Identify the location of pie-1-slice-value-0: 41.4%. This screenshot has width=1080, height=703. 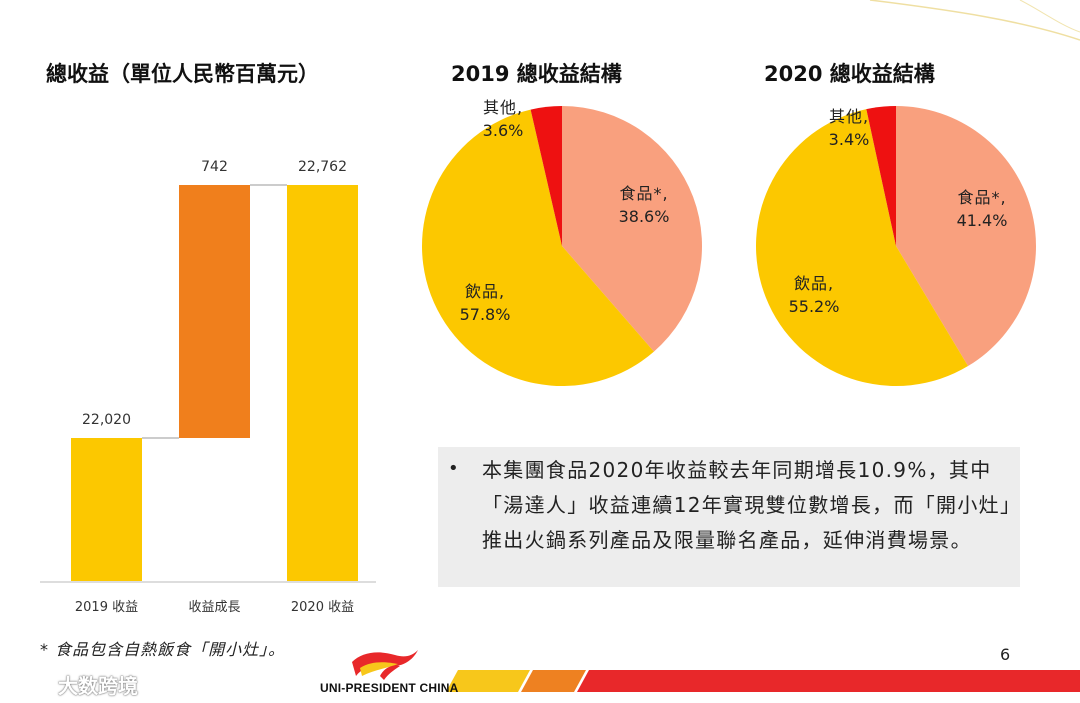
(982, 220).